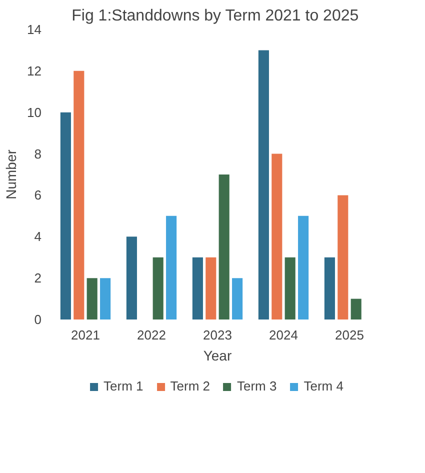  Describe the element at coordinates (34, 29) in the screenshot. I see `y-tick-label: 14` at that location.